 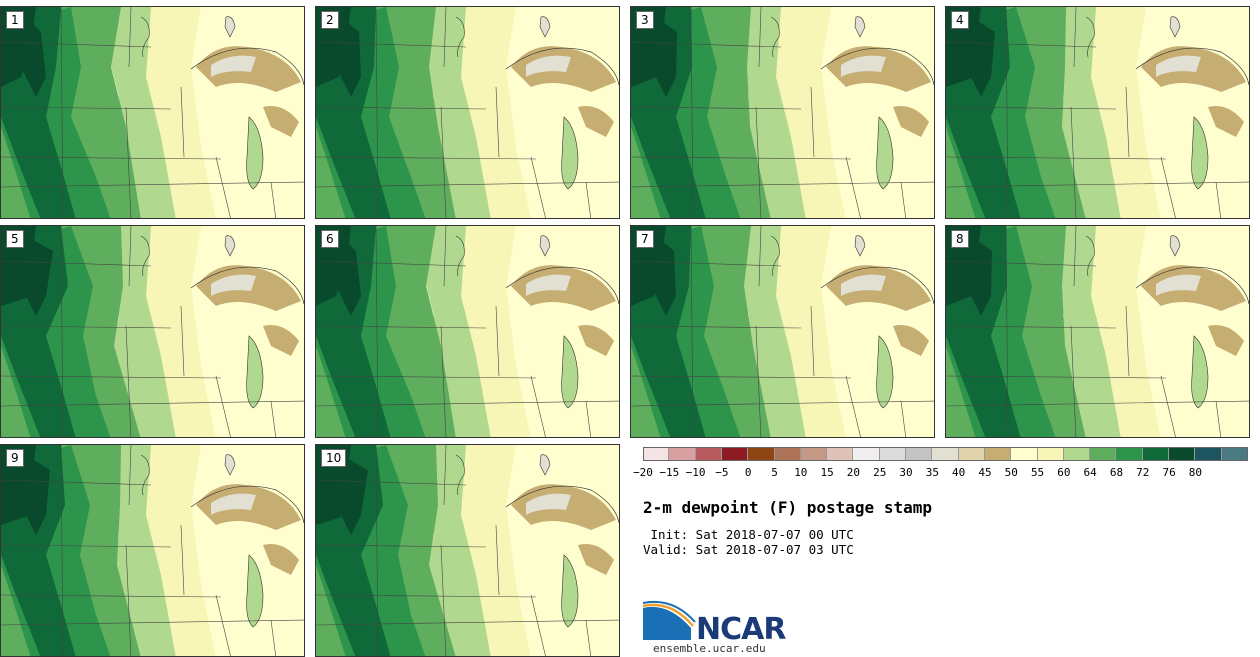 What do you see at coordinates (152, 112) in the screenshot?
I see `ensemble-member-map: 1` at bounding box center [152, 112].